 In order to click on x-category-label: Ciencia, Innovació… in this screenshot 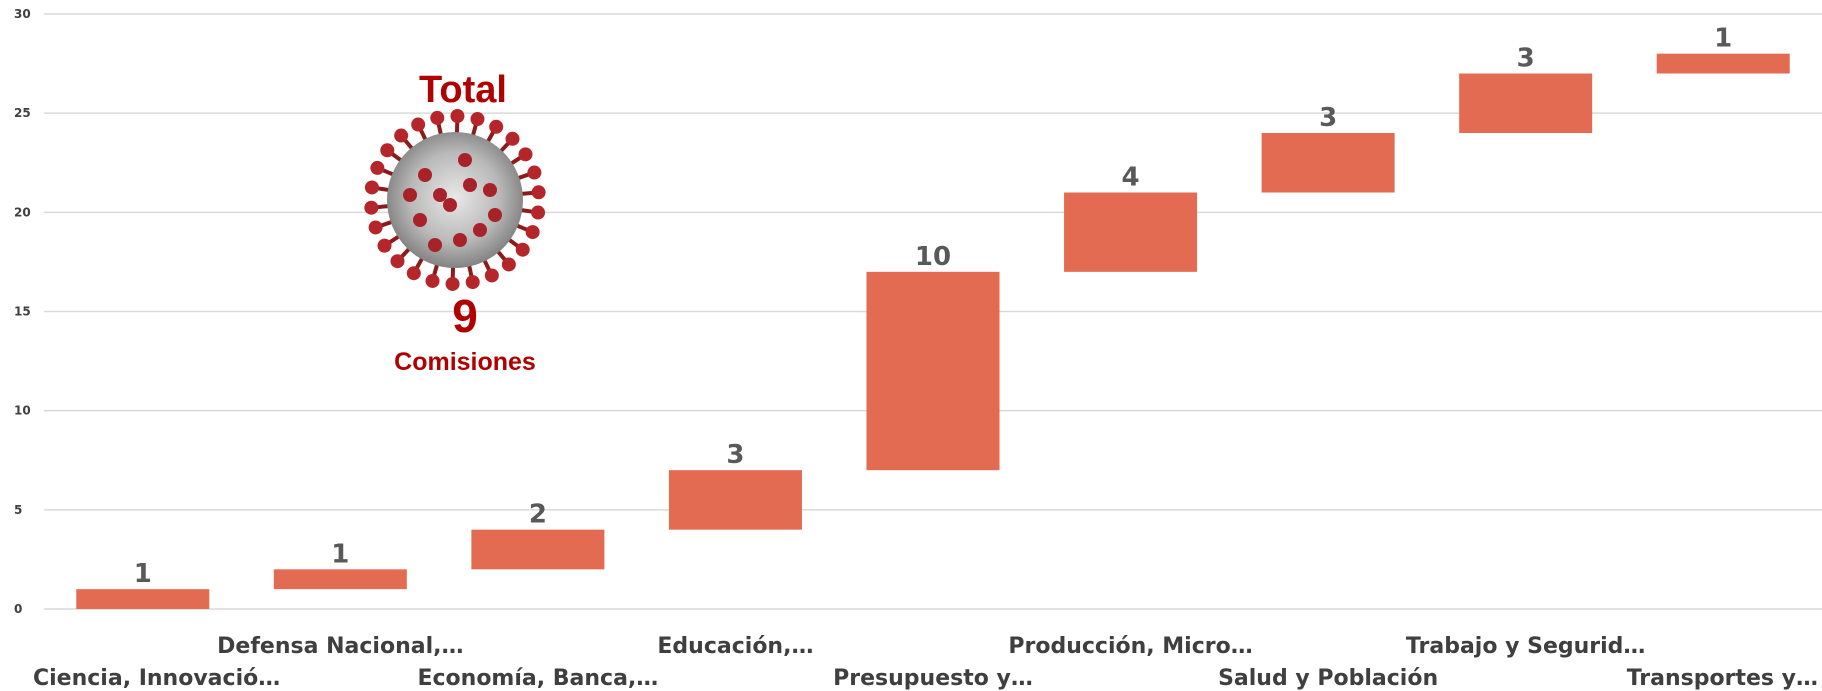, I will do `click(156, 678)`.